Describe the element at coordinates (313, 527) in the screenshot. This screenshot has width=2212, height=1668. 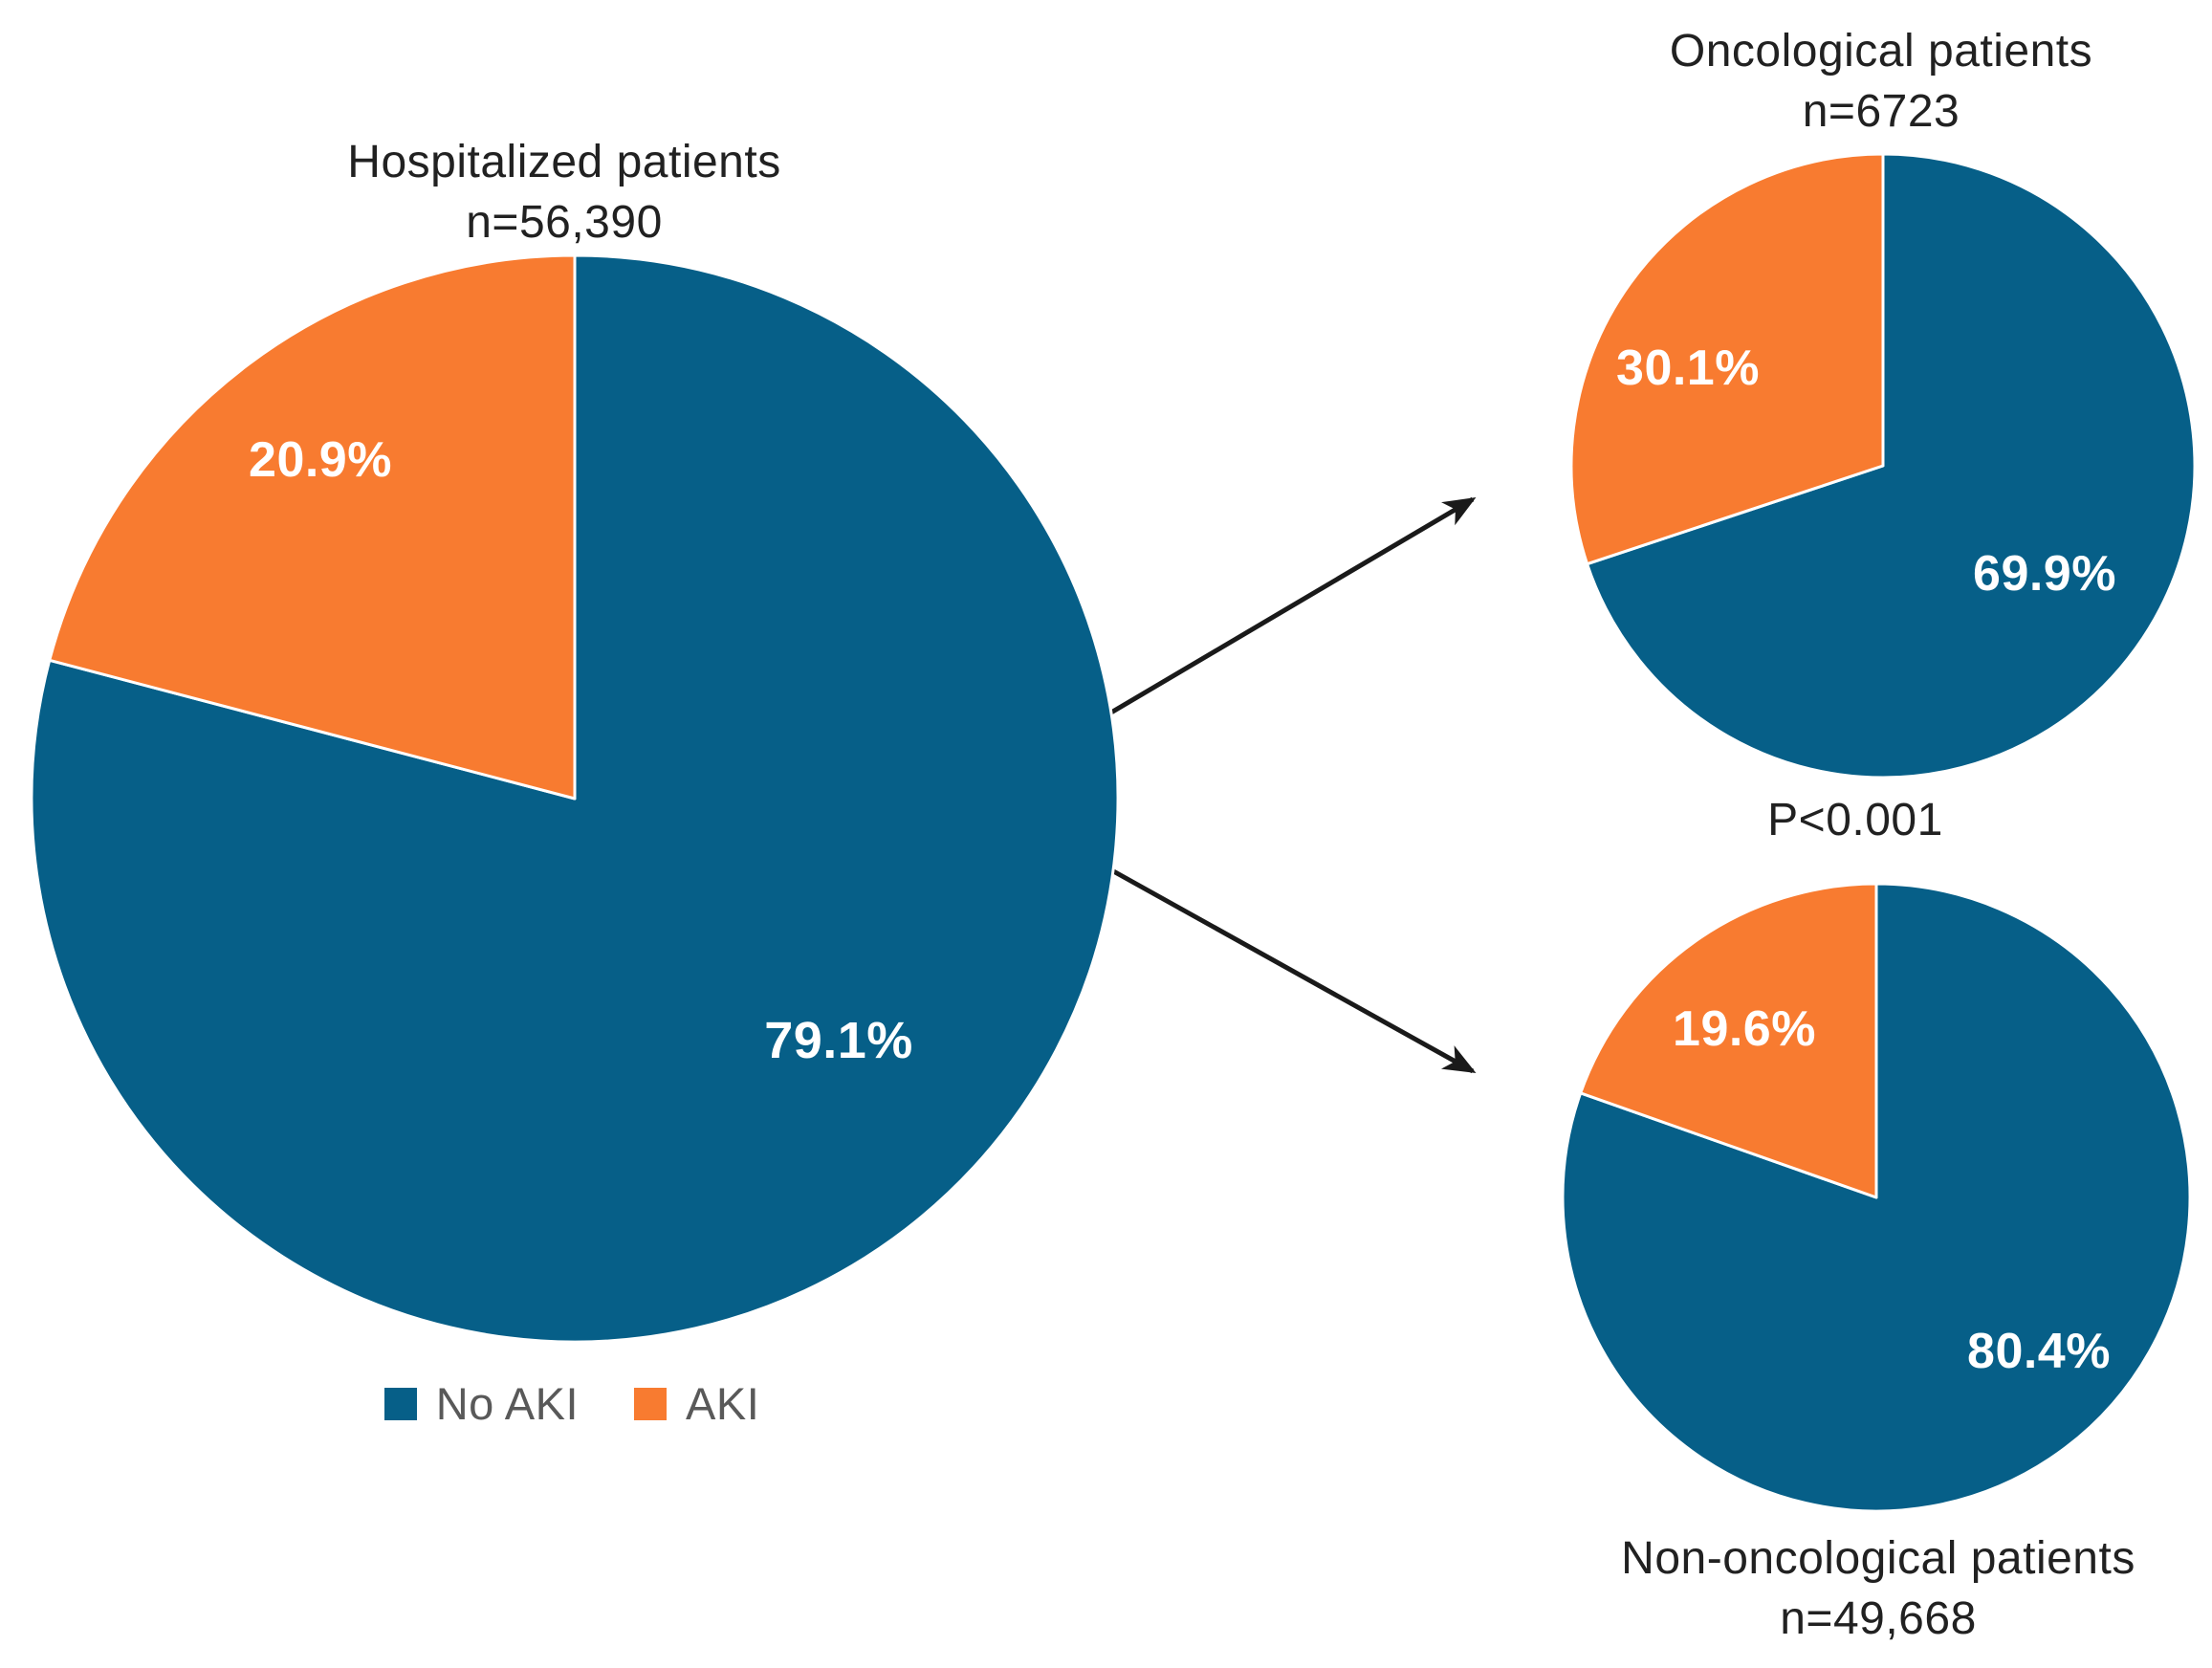
I see `slice-hospitalized-aki` at that location.